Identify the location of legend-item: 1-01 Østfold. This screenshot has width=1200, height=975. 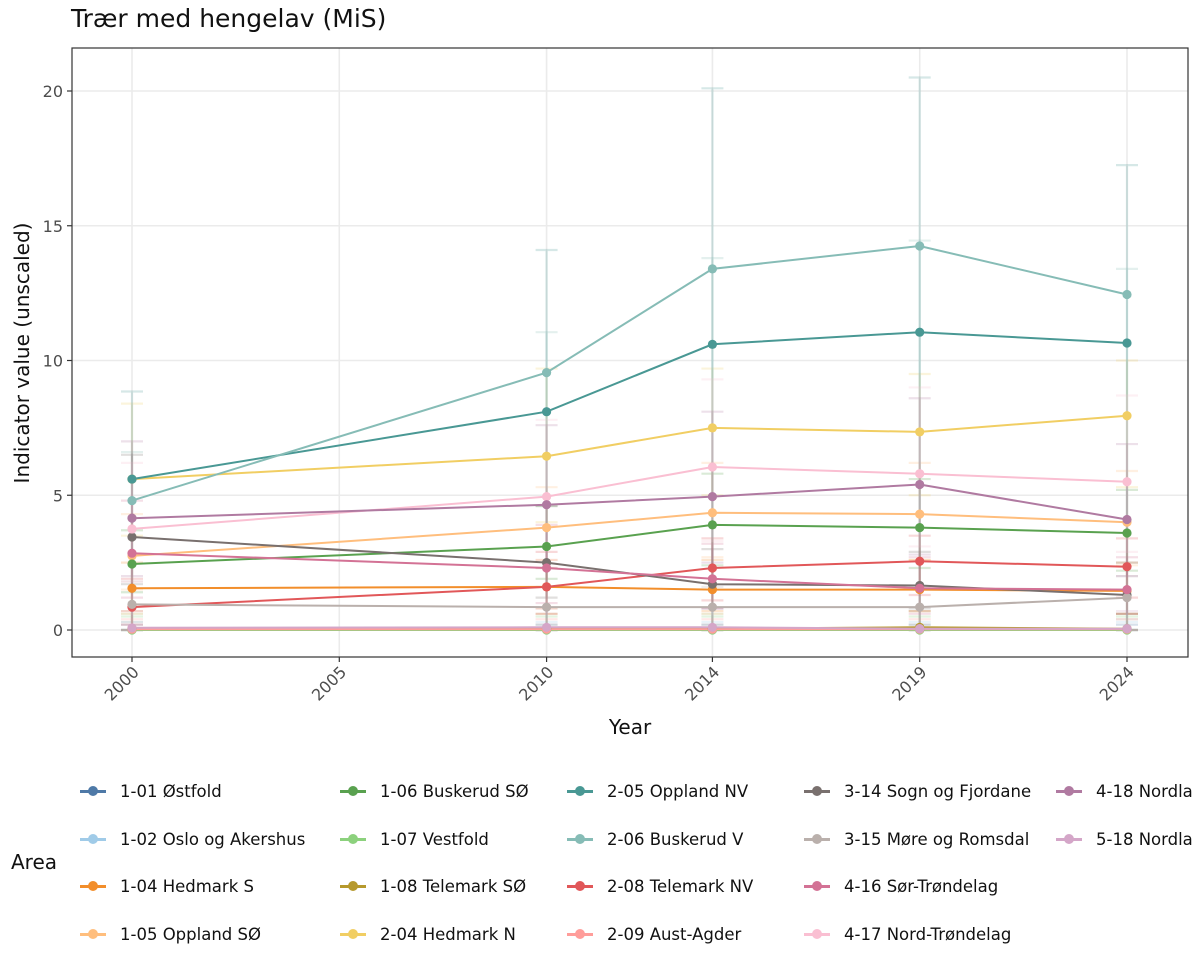
(149, 791).